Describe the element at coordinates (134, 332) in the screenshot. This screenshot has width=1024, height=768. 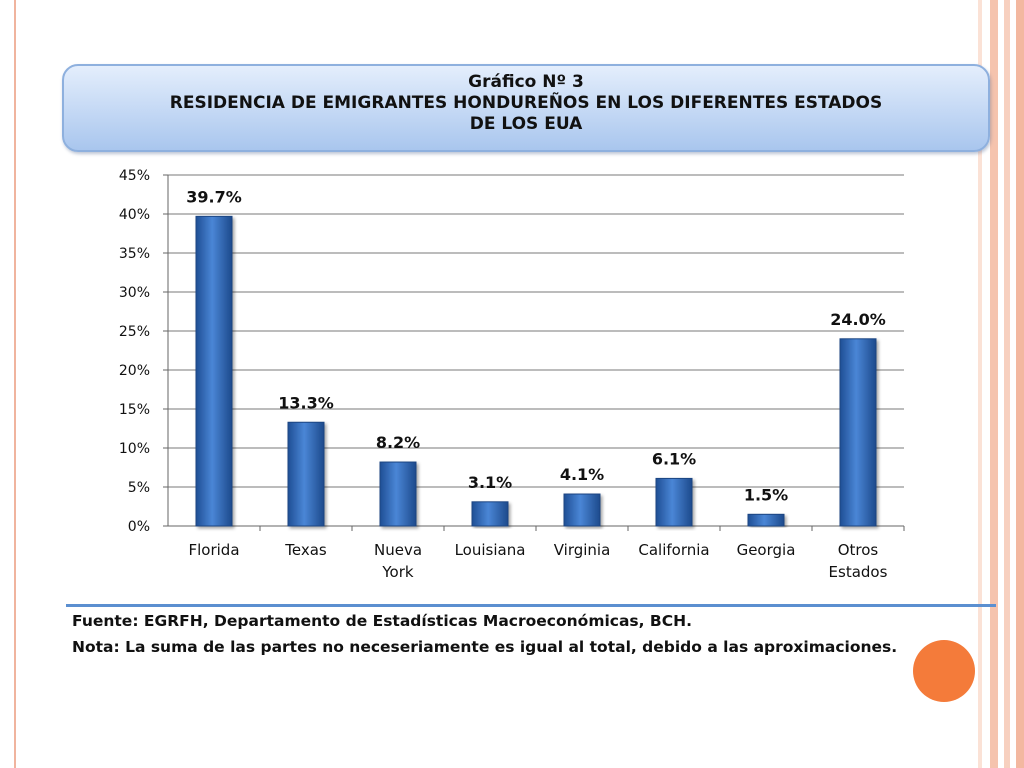
I see `y-tick-label: 25%` at that location.